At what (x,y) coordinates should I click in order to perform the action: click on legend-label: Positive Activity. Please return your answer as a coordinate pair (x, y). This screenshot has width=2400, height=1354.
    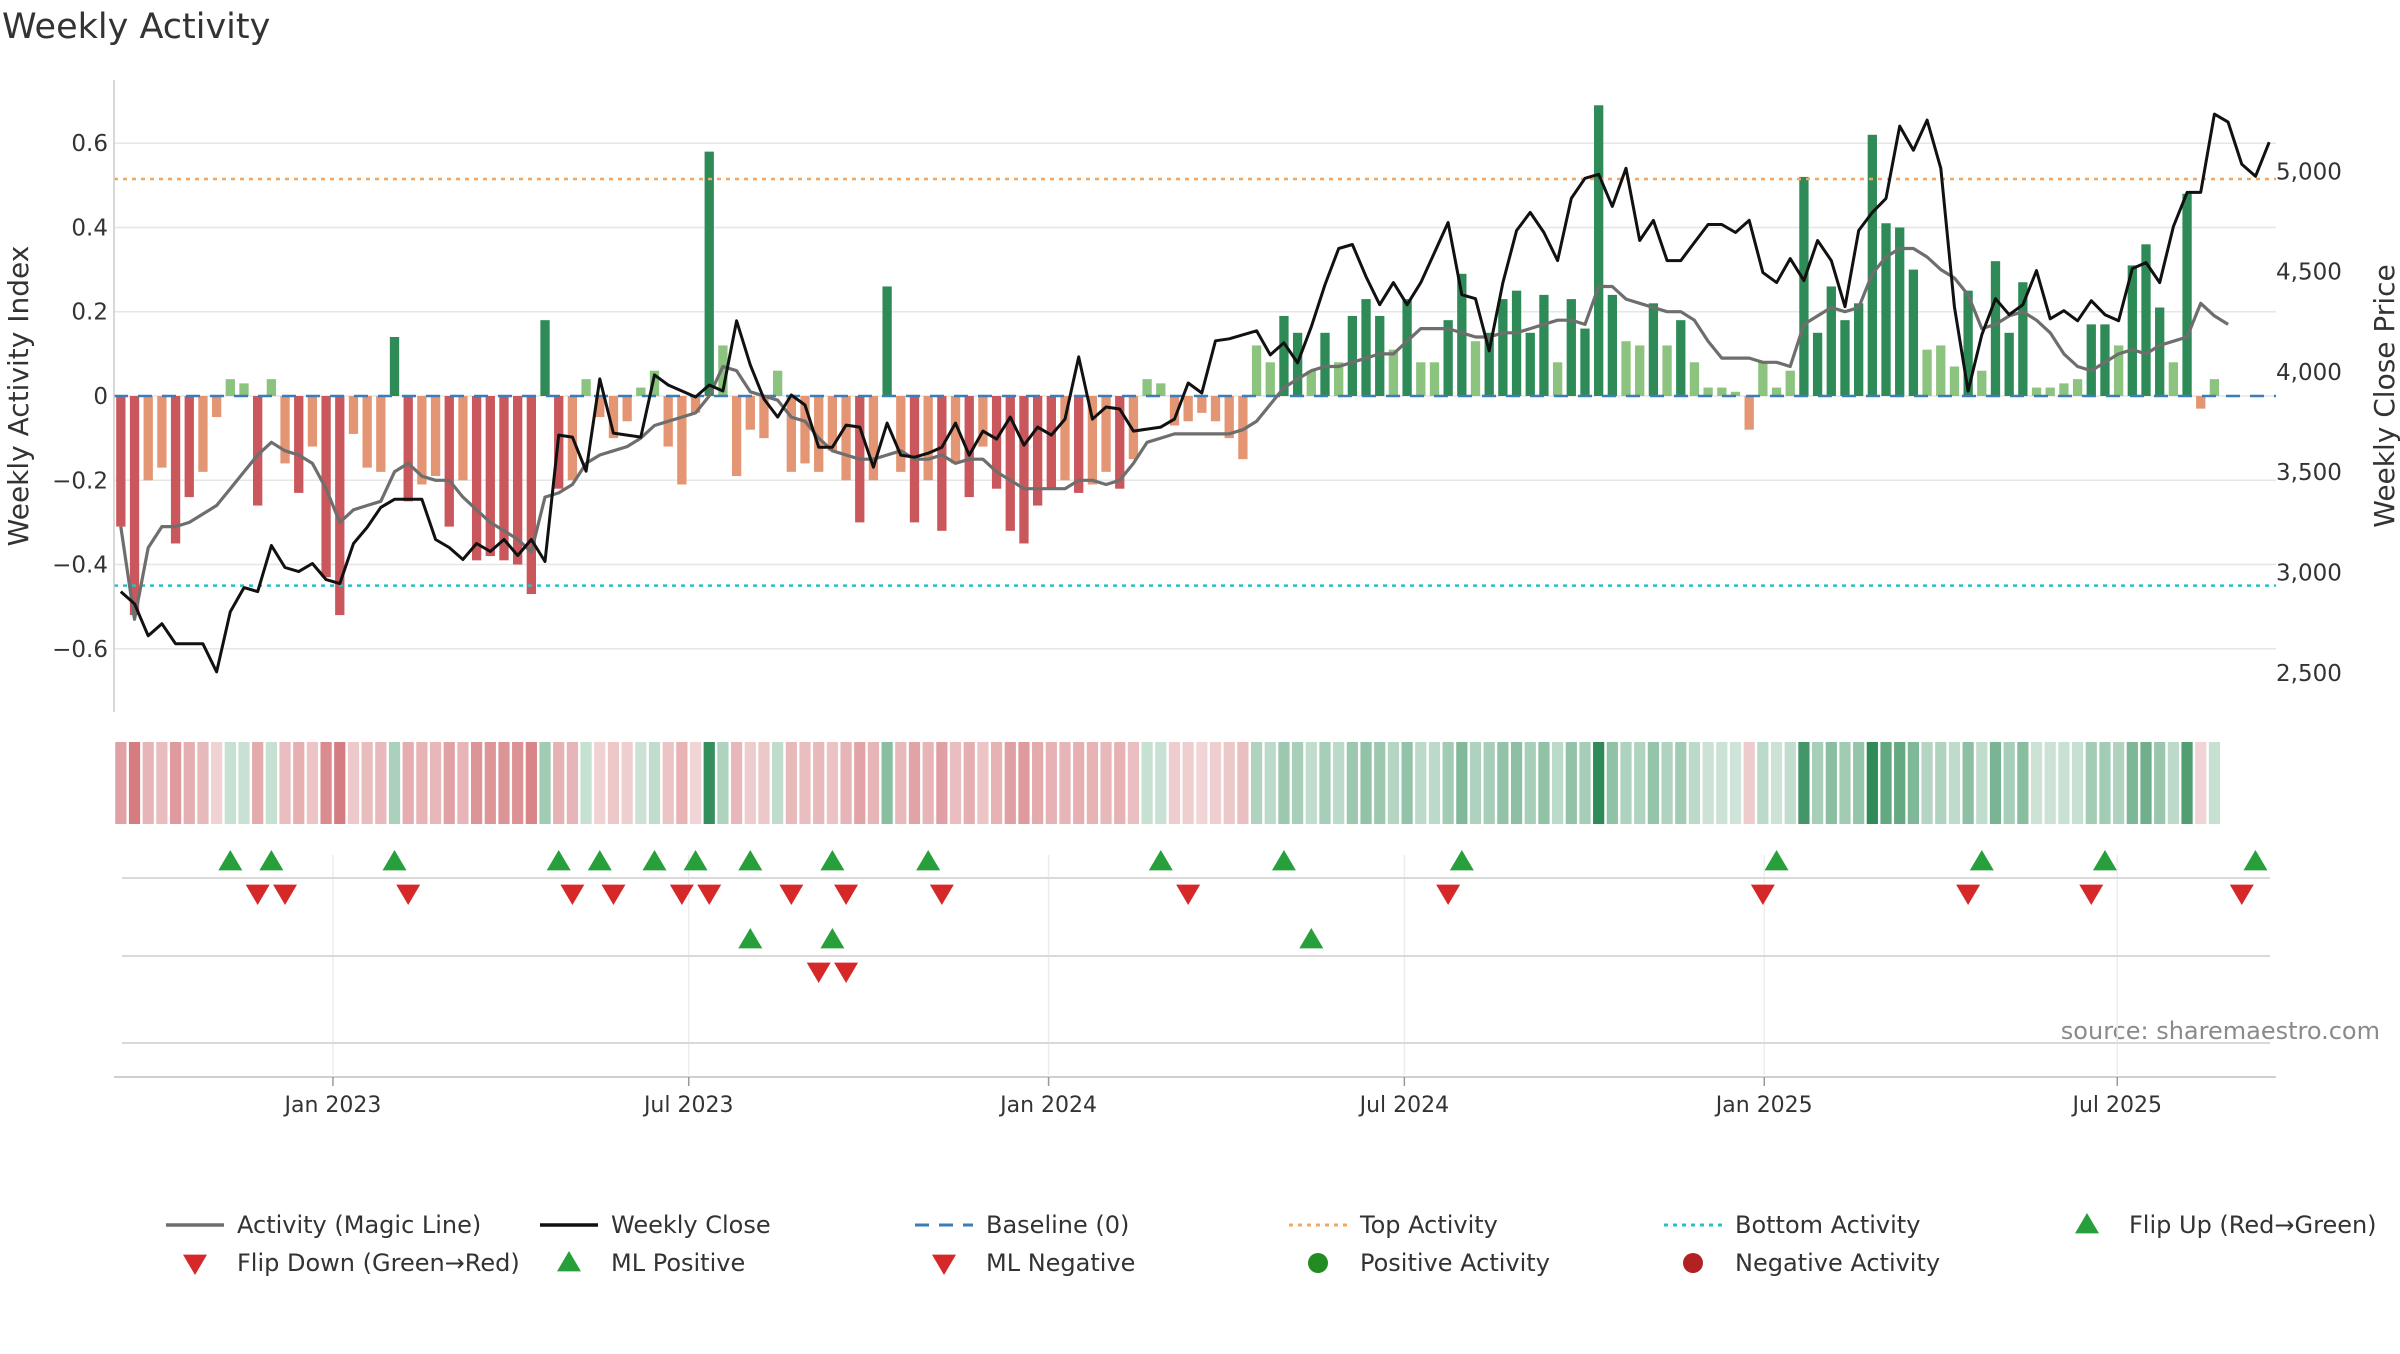
    Looking at the image, I should click on (1455, 1263).